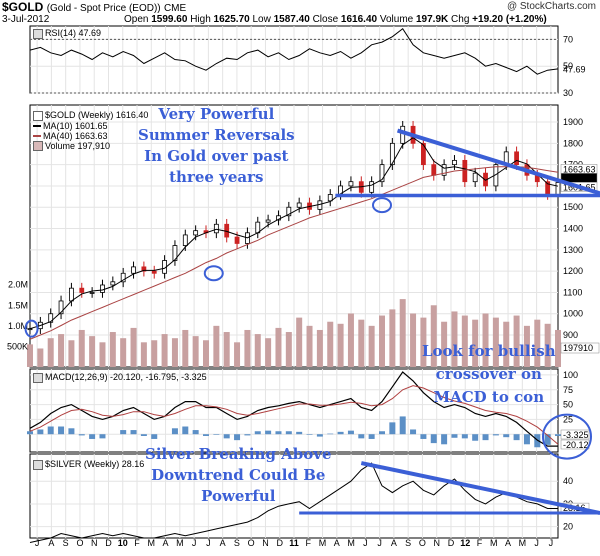 The image size is (600, 556). Describe the element at coordinates (137, 543) in the screenshot. I see `x-tick-label: F` at that location.